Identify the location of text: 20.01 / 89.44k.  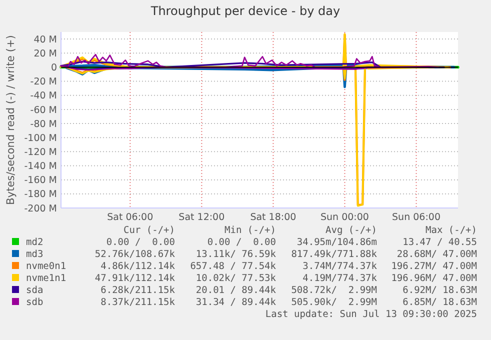
(236, 290).